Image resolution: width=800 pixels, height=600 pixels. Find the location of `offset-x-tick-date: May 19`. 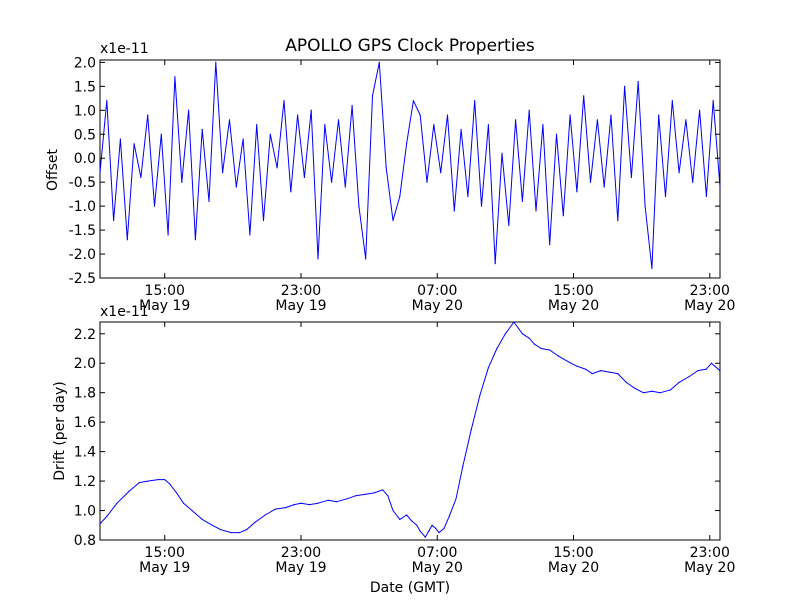

offset-x-tick-date: May 19 is located at coordinates (164, 306).